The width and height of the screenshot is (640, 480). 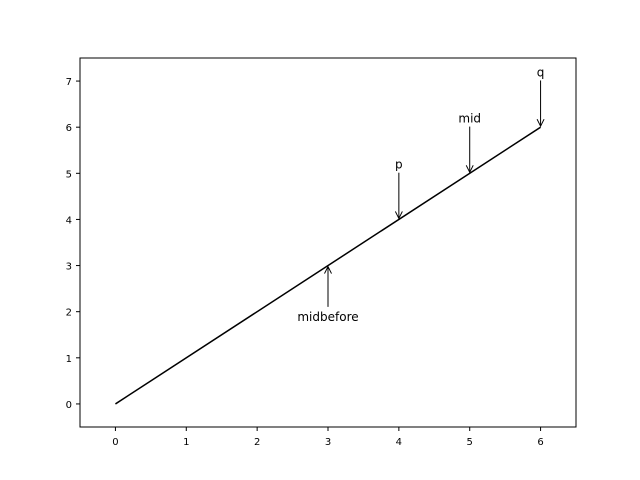 What do you see at coordinates (257, 442) in the screenshot?
I see `x-tick-label-2: 2` at bounding box center [257, 442].